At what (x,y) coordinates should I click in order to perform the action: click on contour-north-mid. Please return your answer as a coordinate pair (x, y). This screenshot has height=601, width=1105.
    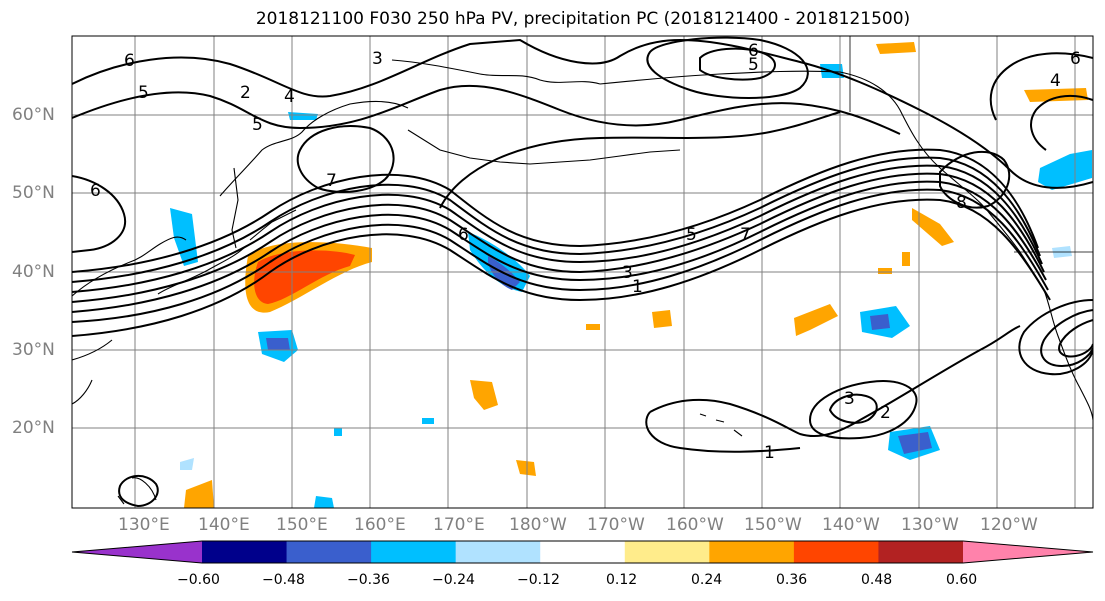
    Looking at the image, I should click on (486, 109).